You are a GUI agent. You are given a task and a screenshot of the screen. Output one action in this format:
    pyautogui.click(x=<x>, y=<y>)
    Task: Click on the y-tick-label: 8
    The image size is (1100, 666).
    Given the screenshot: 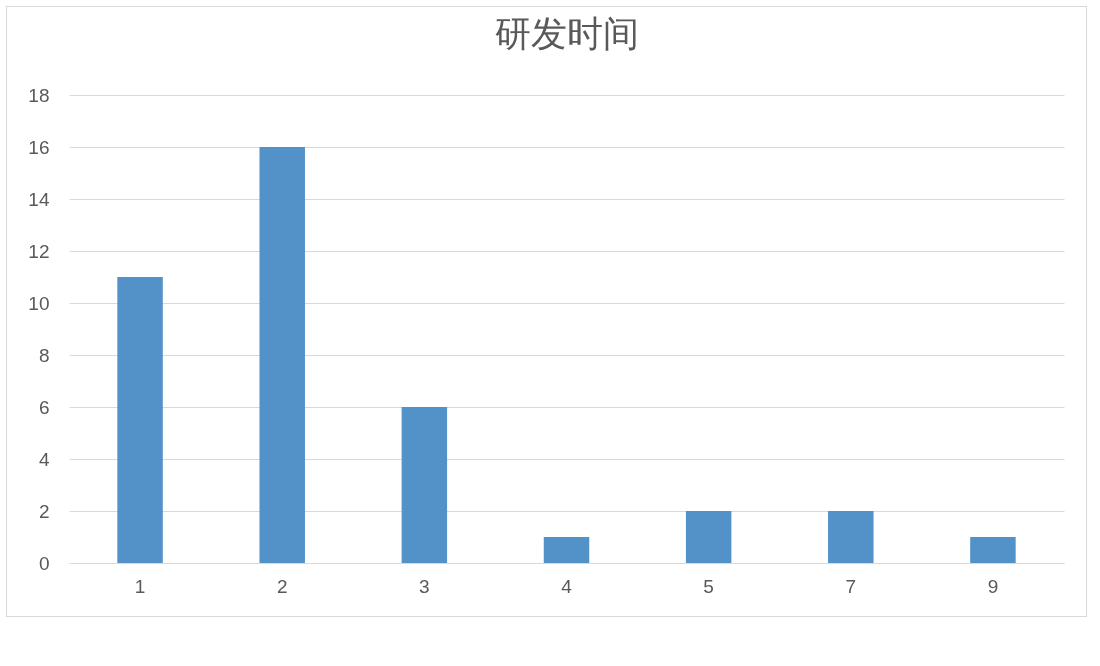 What is the action you would take?
    pyautogui.click(x=44, y=355)
    